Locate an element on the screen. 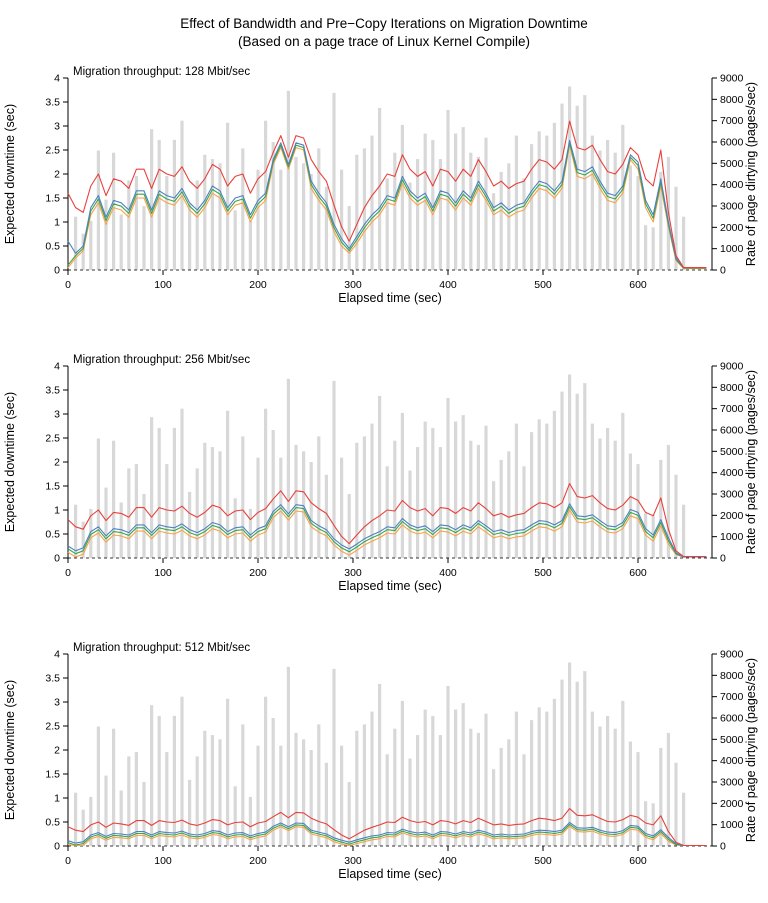 This screenshot has height=903, width=768. y-right-tick-label: 2000 is located at coordinates (732, 228).